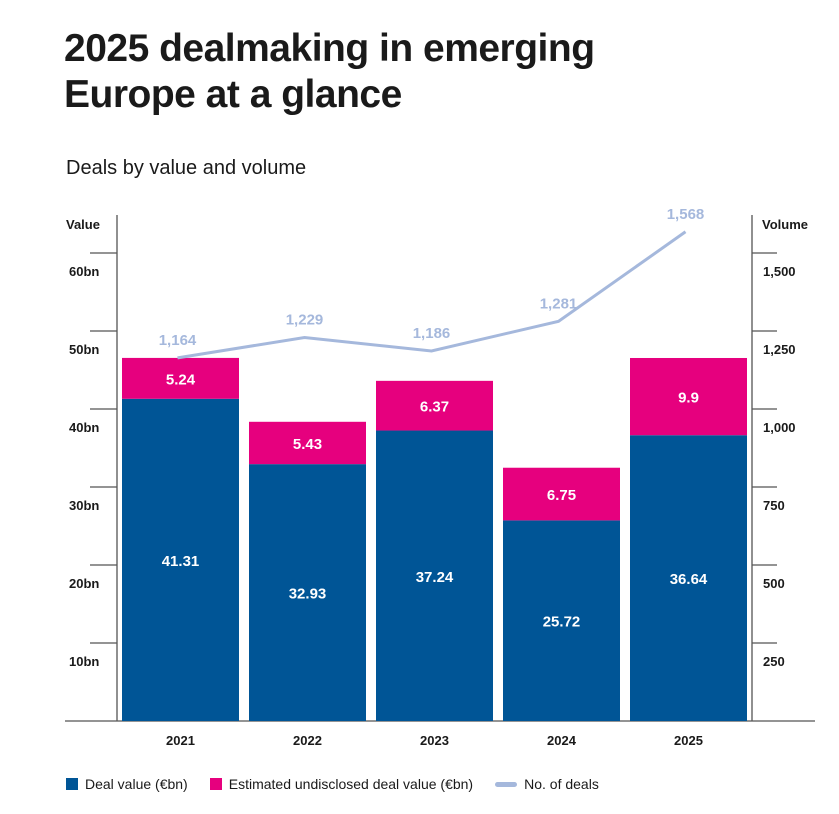 This screenshot has height=814, width=839. I want to click on legend-label: No. of deals, so click(561, 784).